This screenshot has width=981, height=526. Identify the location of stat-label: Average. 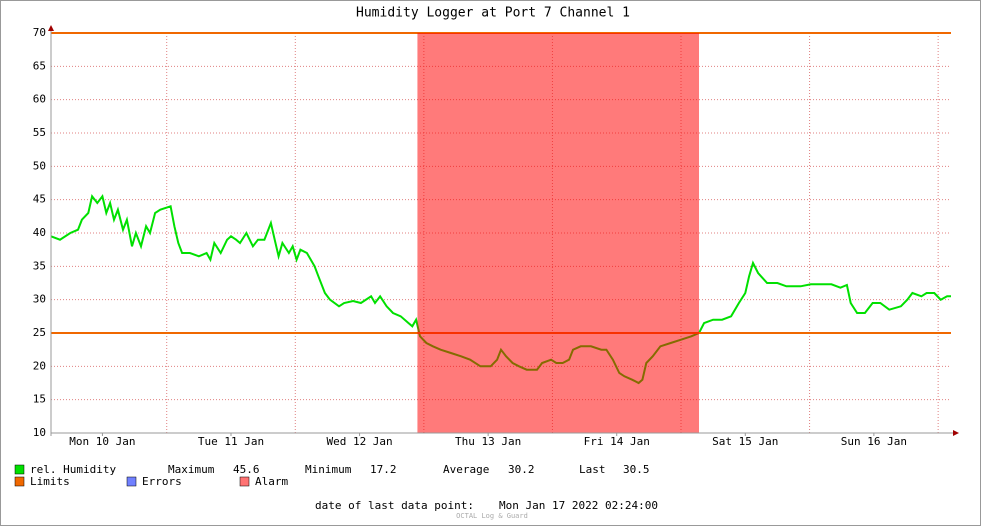
(466, 469).